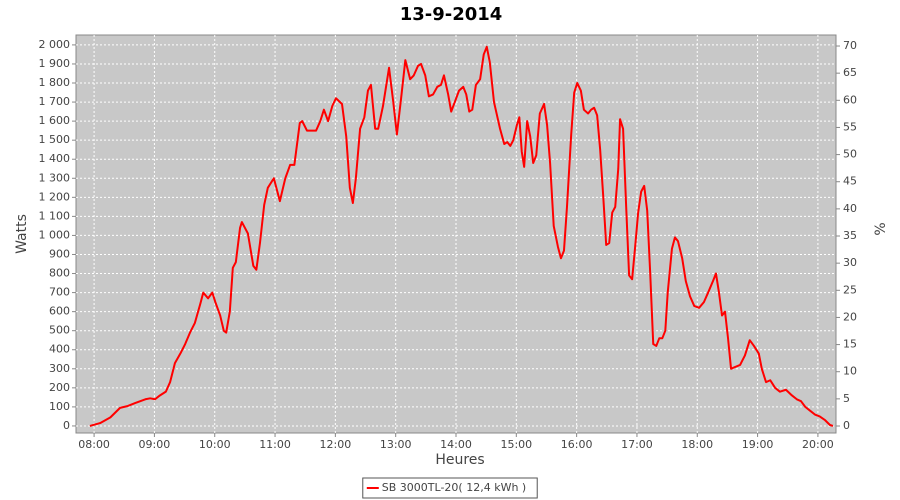 The width and height of the screenshot is (900, 500). What do you see at coordinates (846, 398) in the screenshot?
I see `y2-tick-label: 5` at bounding box center [846, 398].